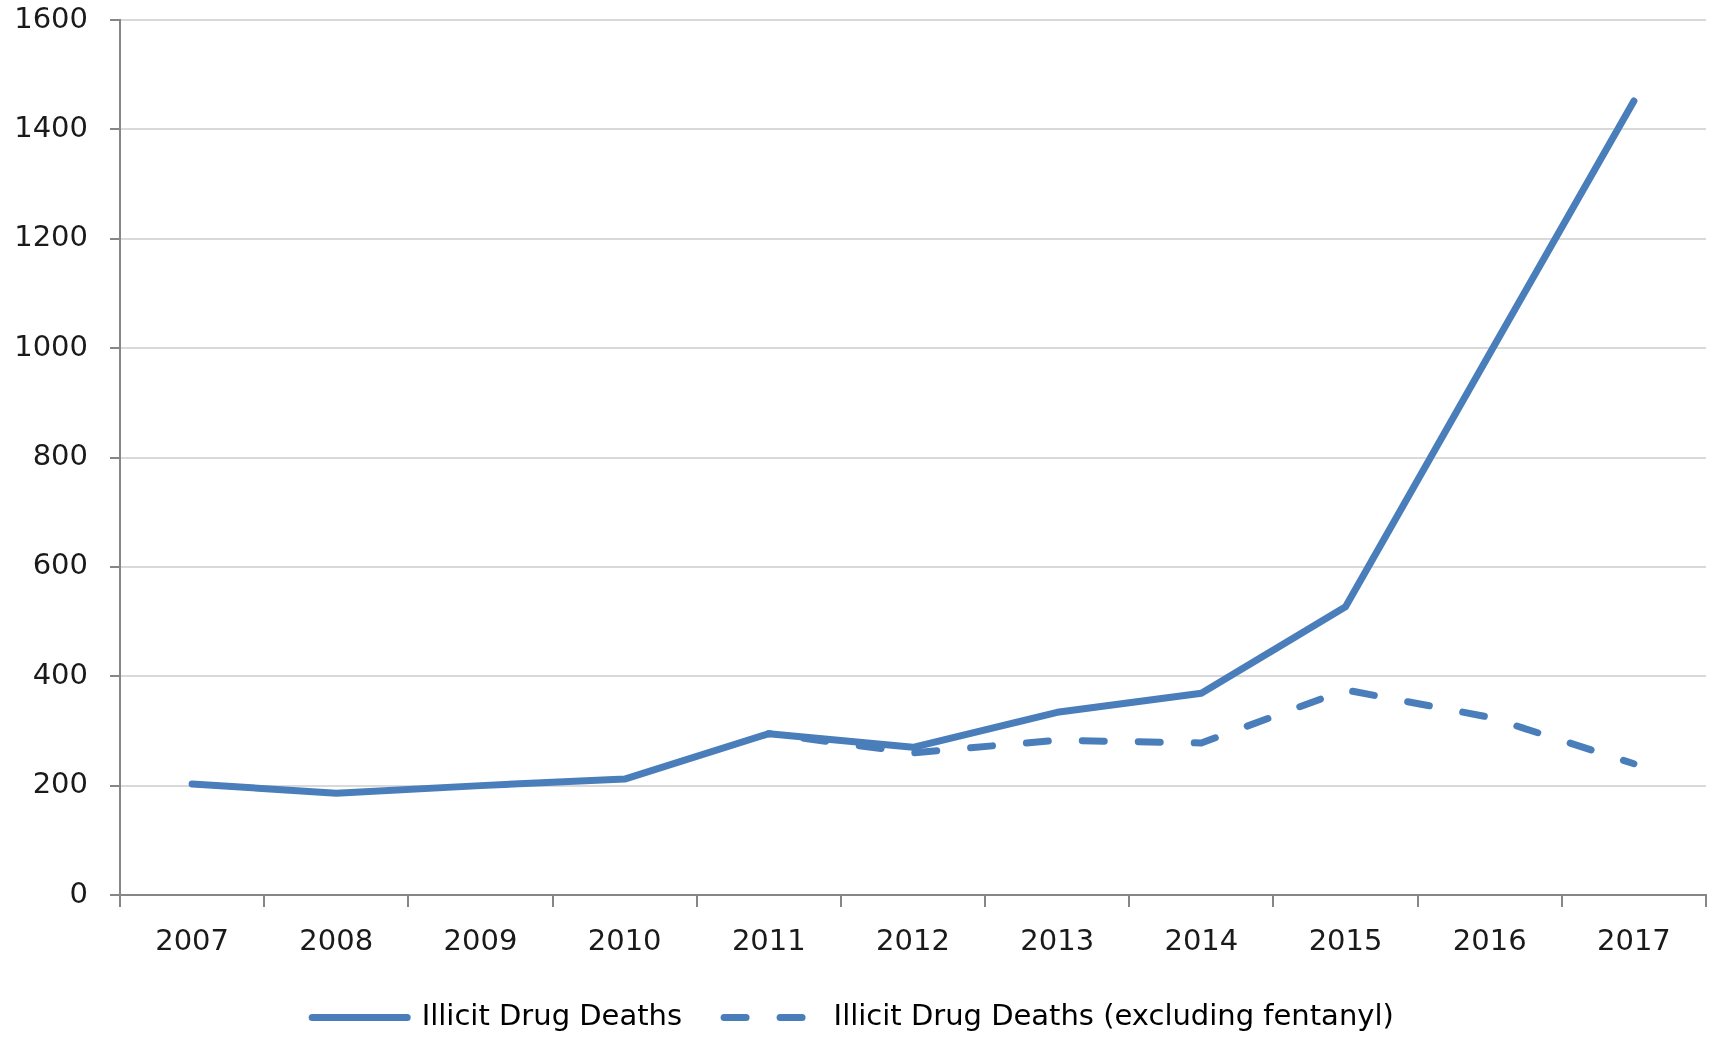 This screenshot has width=1715, height=1042. What do you see at coordinates (1345, 939) in the screenshot?
I see `x-tick-label: 2015` at bounding box center [1345, 939].